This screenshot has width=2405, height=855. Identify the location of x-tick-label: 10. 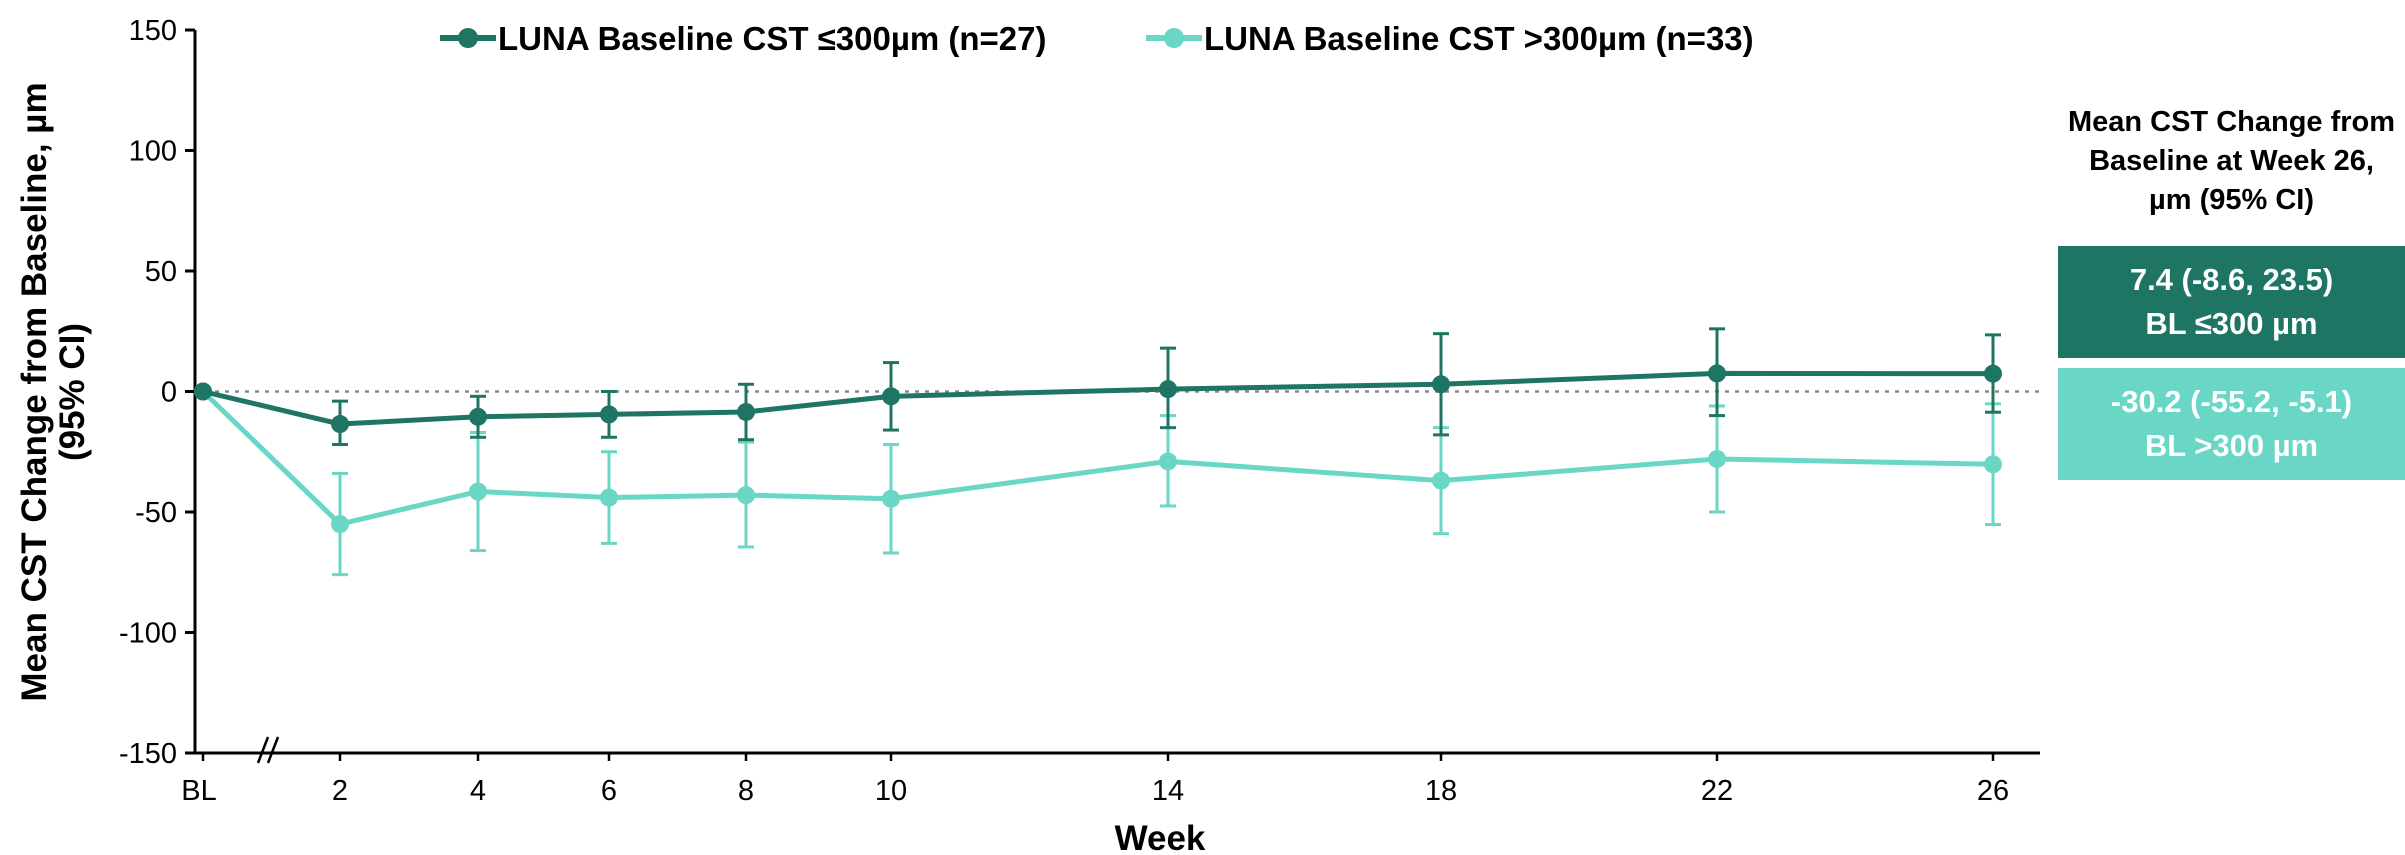
(891, 791).